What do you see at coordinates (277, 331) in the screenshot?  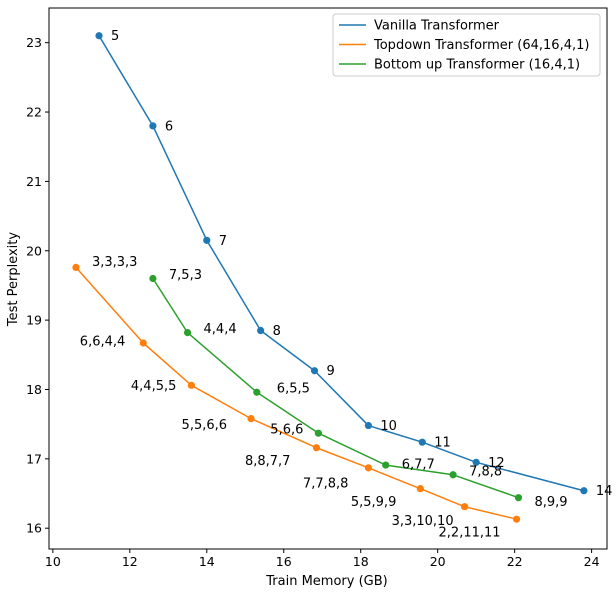 I see `point-label: 8` at bounding box center [277, 331].